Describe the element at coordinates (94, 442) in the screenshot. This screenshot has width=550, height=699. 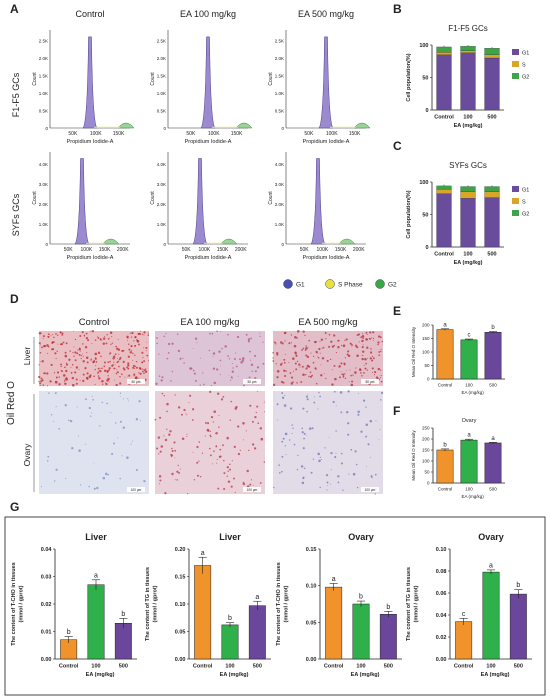
I see `ovary-stain-image: 100 μm` at that location.